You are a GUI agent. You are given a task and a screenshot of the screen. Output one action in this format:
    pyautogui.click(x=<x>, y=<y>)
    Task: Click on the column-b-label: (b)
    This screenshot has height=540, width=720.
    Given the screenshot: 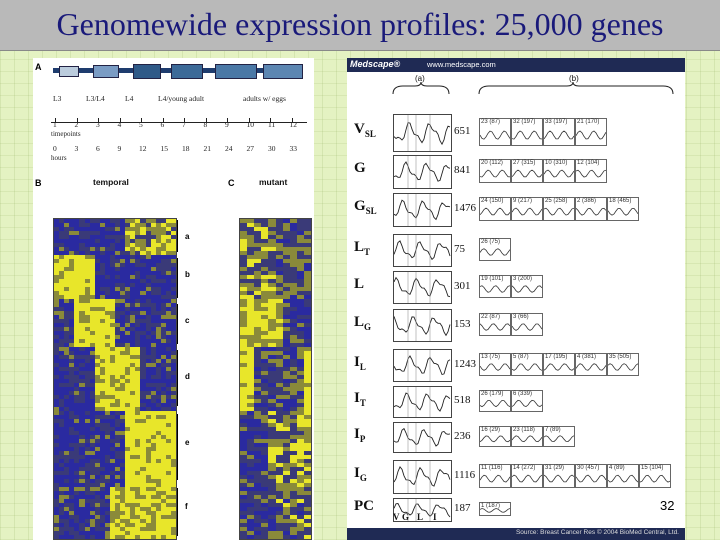 What is the action you would take?
    pyautogui.click(x=574, y=78)
    